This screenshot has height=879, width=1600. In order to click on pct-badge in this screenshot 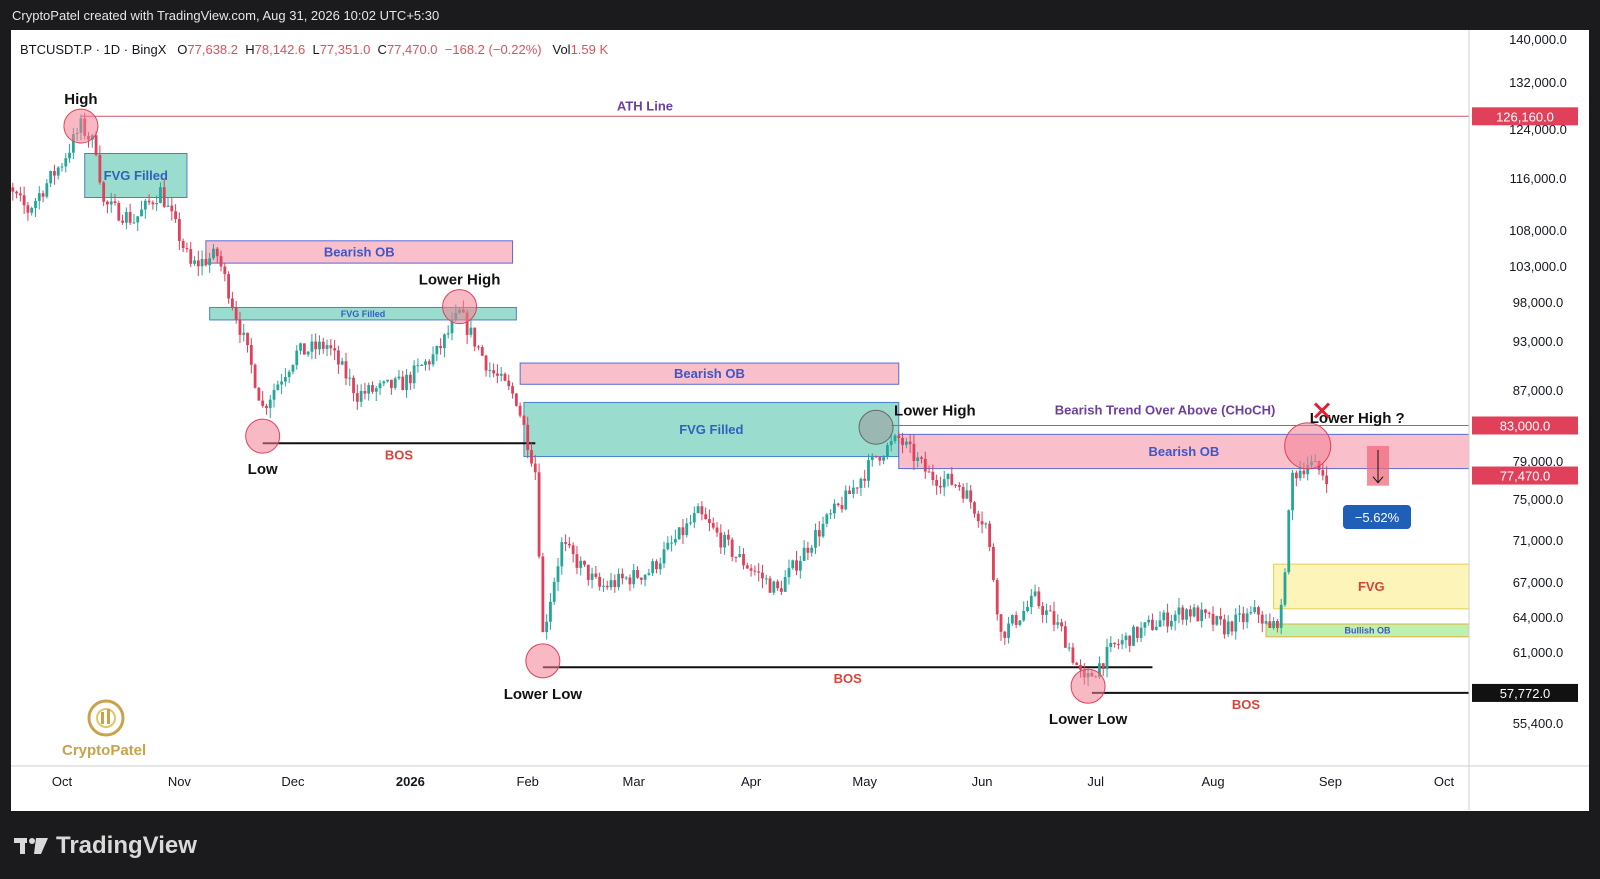, I will do `click(1377, 517)`.